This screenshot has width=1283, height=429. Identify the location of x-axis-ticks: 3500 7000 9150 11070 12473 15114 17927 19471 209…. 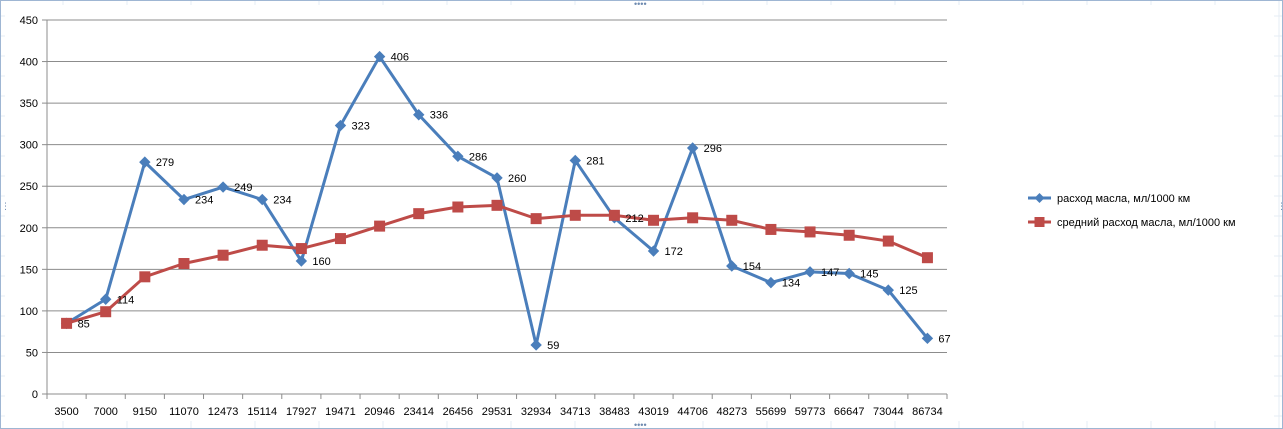
(498, 412).